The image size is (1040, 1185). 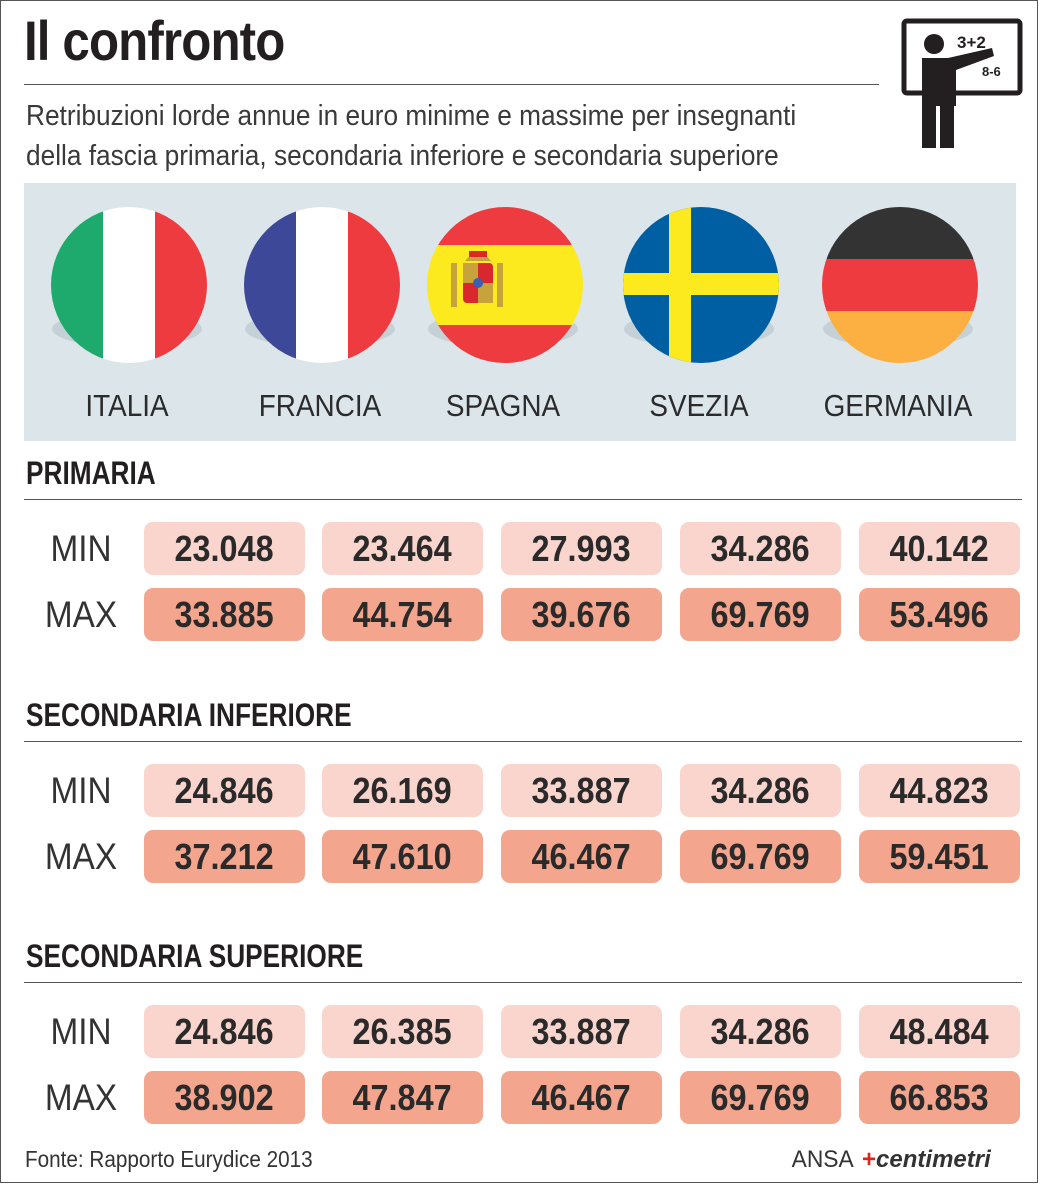 I want to click on value-cell-min: 23.464, so click(x=402, y=548).